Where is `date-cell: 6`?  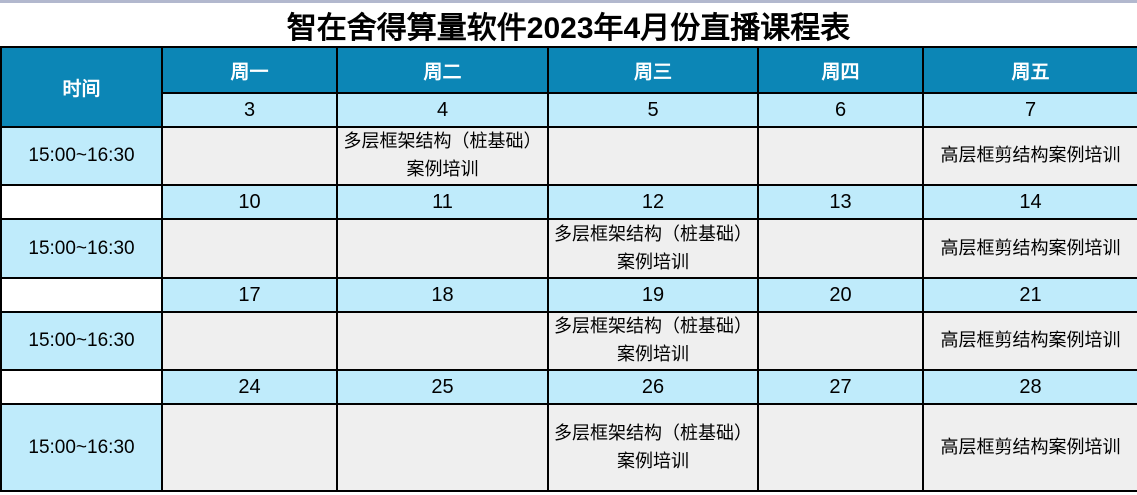 date-cell: 6 is located at coordinates (840, 110).